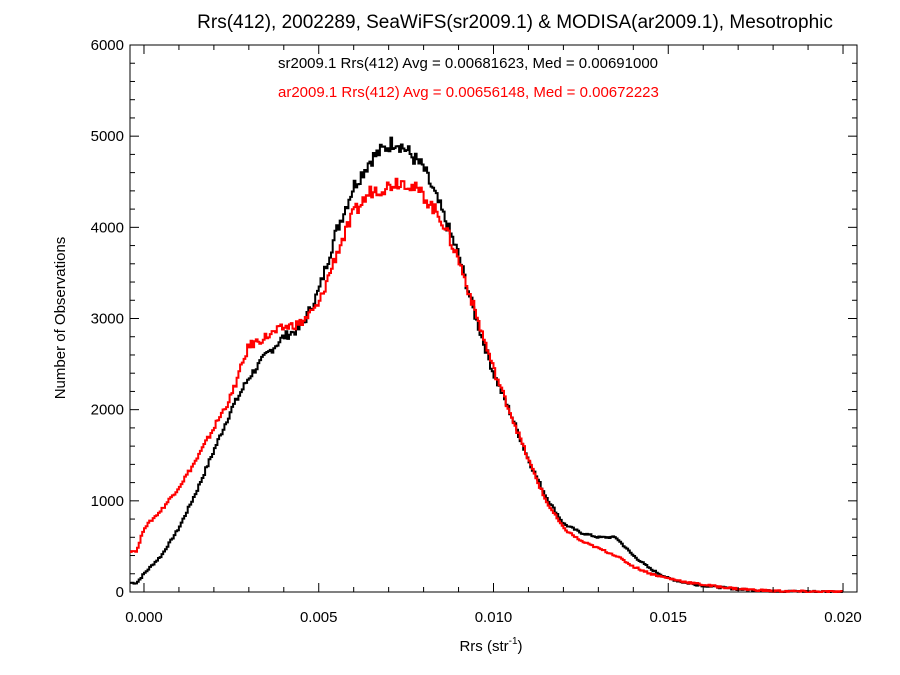  What do you see at coordinates (483, 646) in the screenshot?
I see `x-axis-label-main: Rrs (str` at bounding box center [483, 646].